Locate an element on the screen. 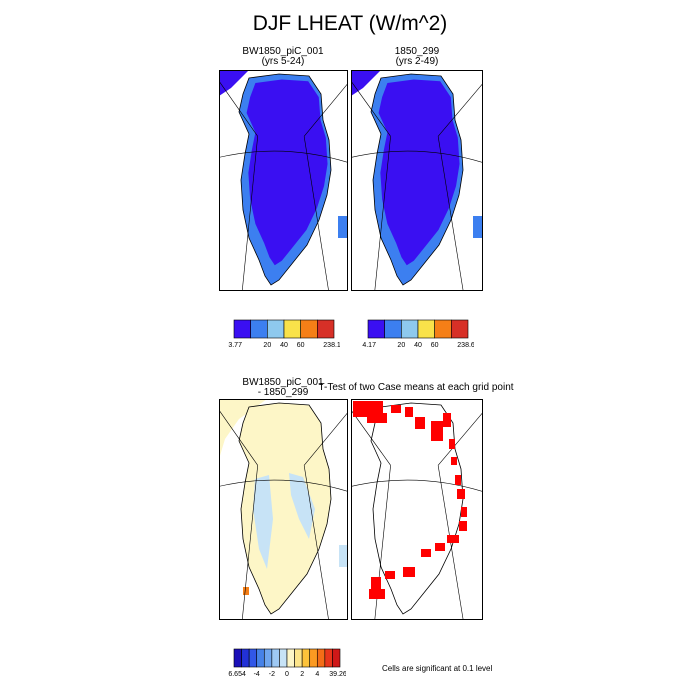 This screenshot has height=700, width=700. significance-note: Cells are significant at 0.1 level is located at coordinates (437, 668).